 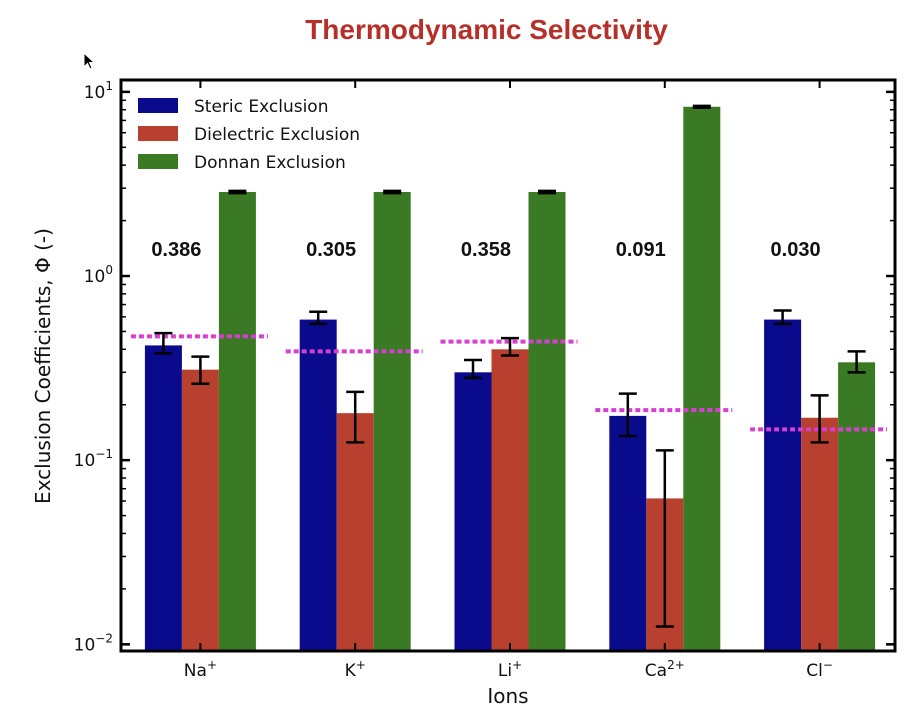 What do you see at coordinates (158, 105) in the screenshot?
I see `legend-swatch-steric` at bounding box center [158, 105].